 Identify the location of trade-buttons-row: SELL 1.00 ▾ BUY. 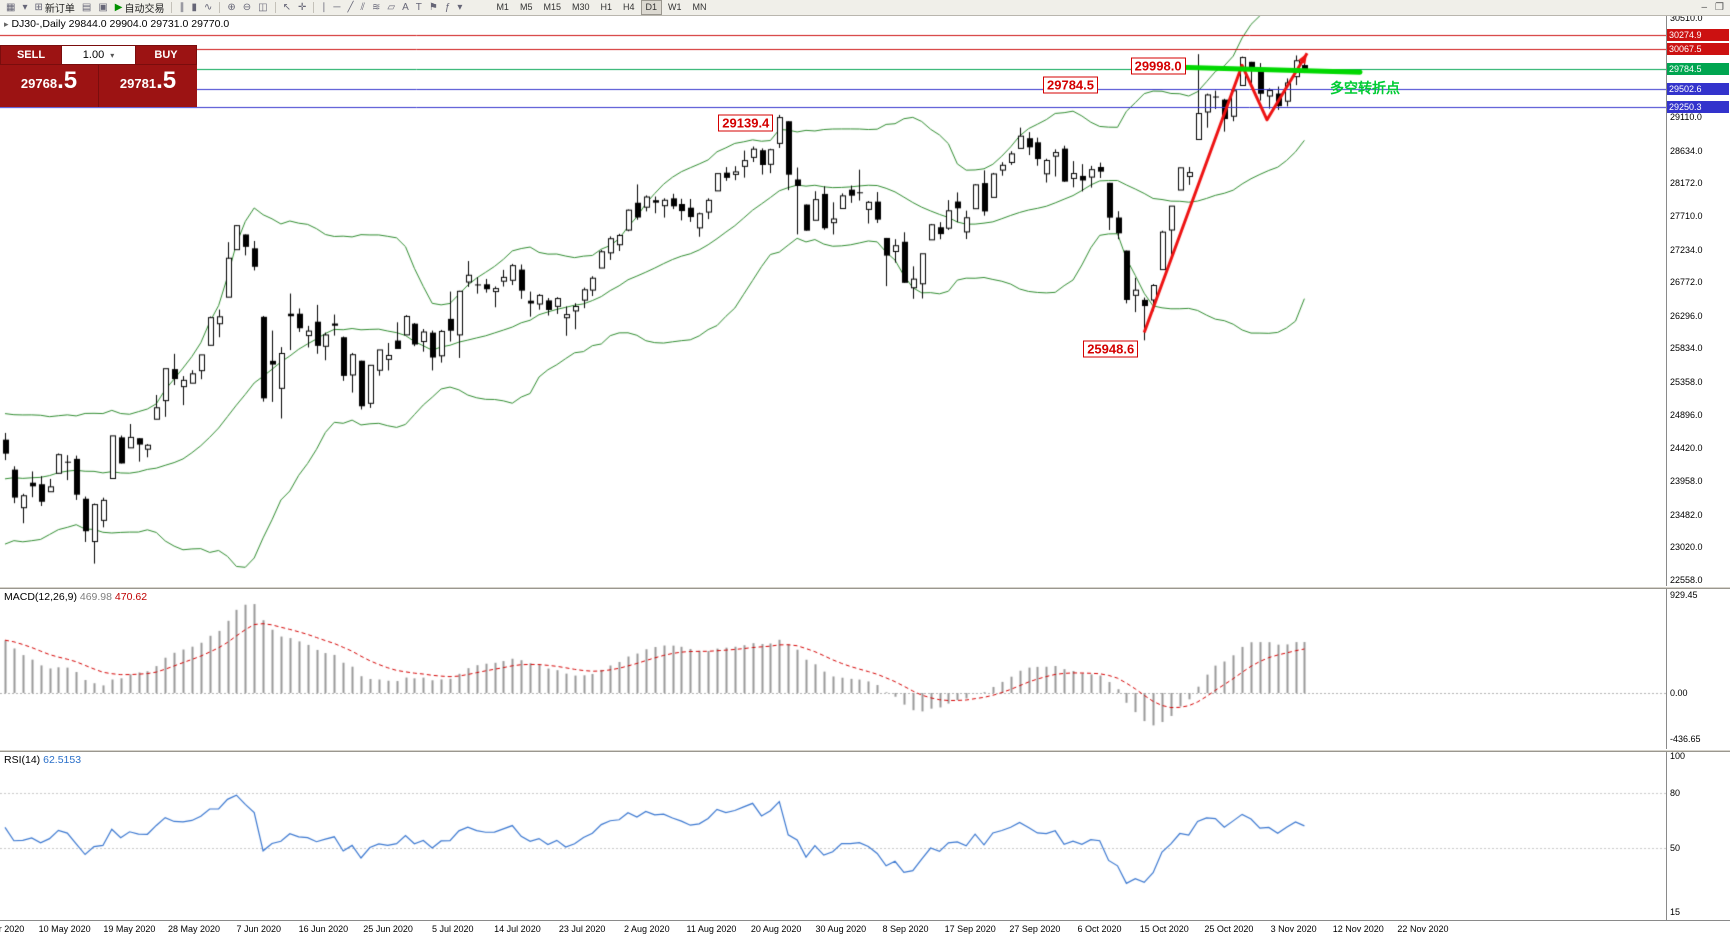
(98, 55).